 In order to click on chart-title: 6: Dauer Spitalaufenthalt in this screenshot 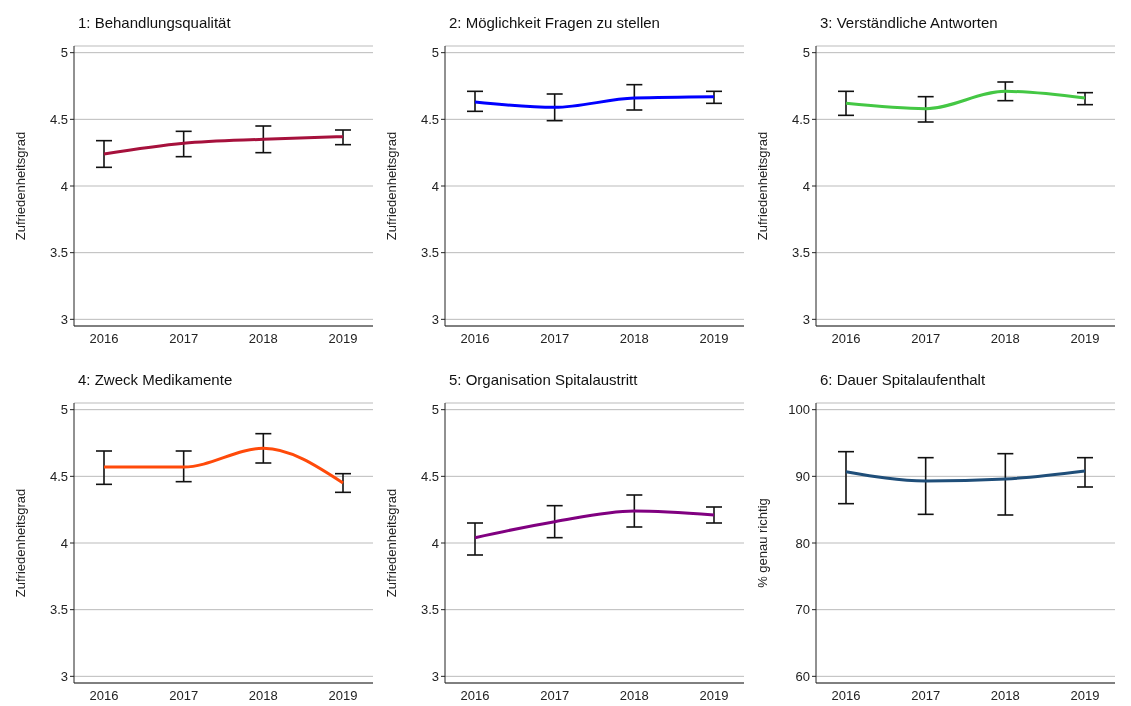, I will do `click(903, 380)`.